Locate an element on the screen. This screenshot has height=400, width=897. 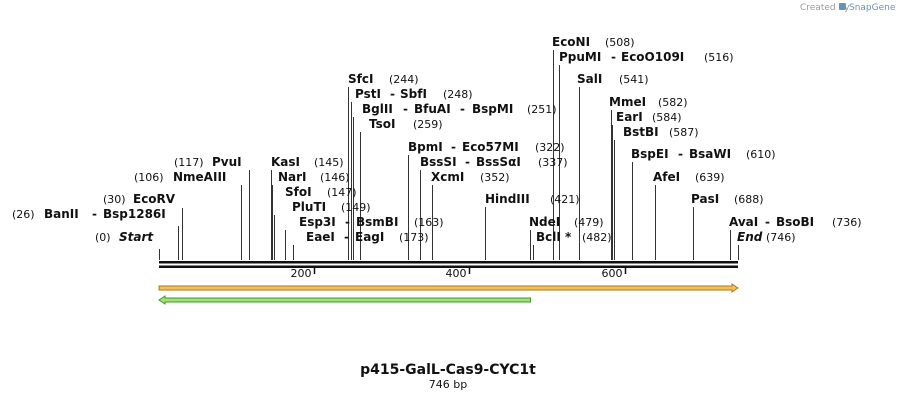
site-label-sfci: SfcI (244) is located at coordinates (383, 79).